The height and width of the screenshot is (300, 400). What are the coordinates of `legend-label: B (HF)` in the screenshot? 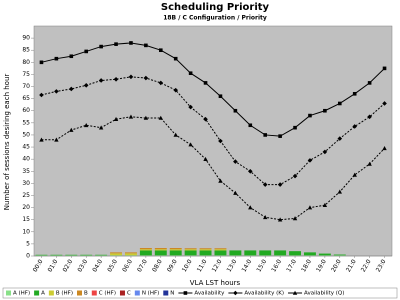 It's located at (64, 294).